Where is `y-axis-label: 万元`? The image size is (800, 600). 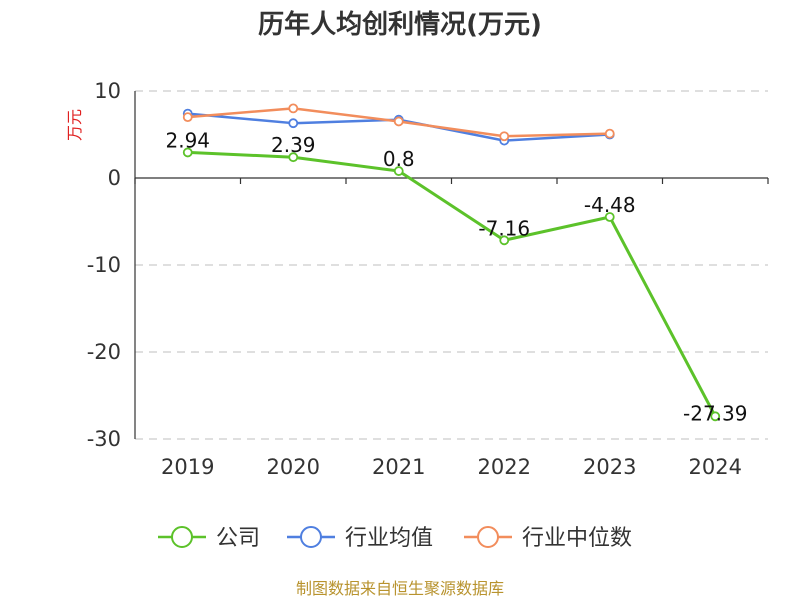
y-axis-label: 万元 is located at coordinates (74, 125).